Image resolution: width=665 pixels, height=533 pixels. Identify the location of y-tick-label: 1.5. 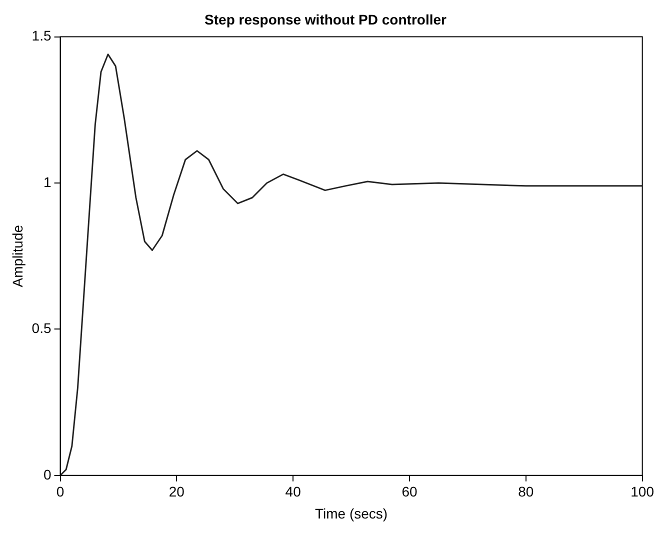
(42, 36).